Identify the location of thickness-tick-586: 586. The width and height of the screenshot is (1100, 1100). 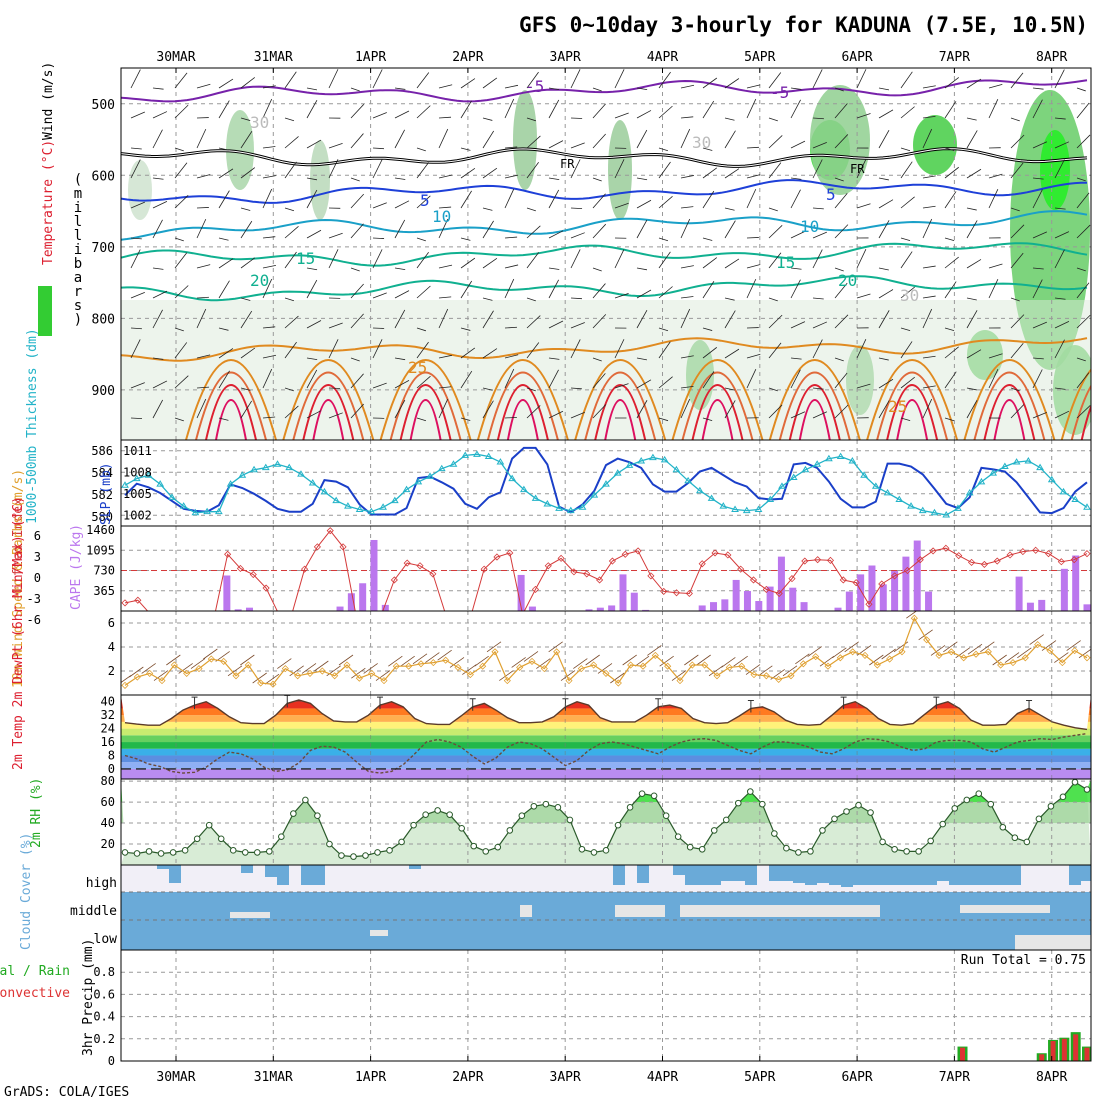
(102, 451).